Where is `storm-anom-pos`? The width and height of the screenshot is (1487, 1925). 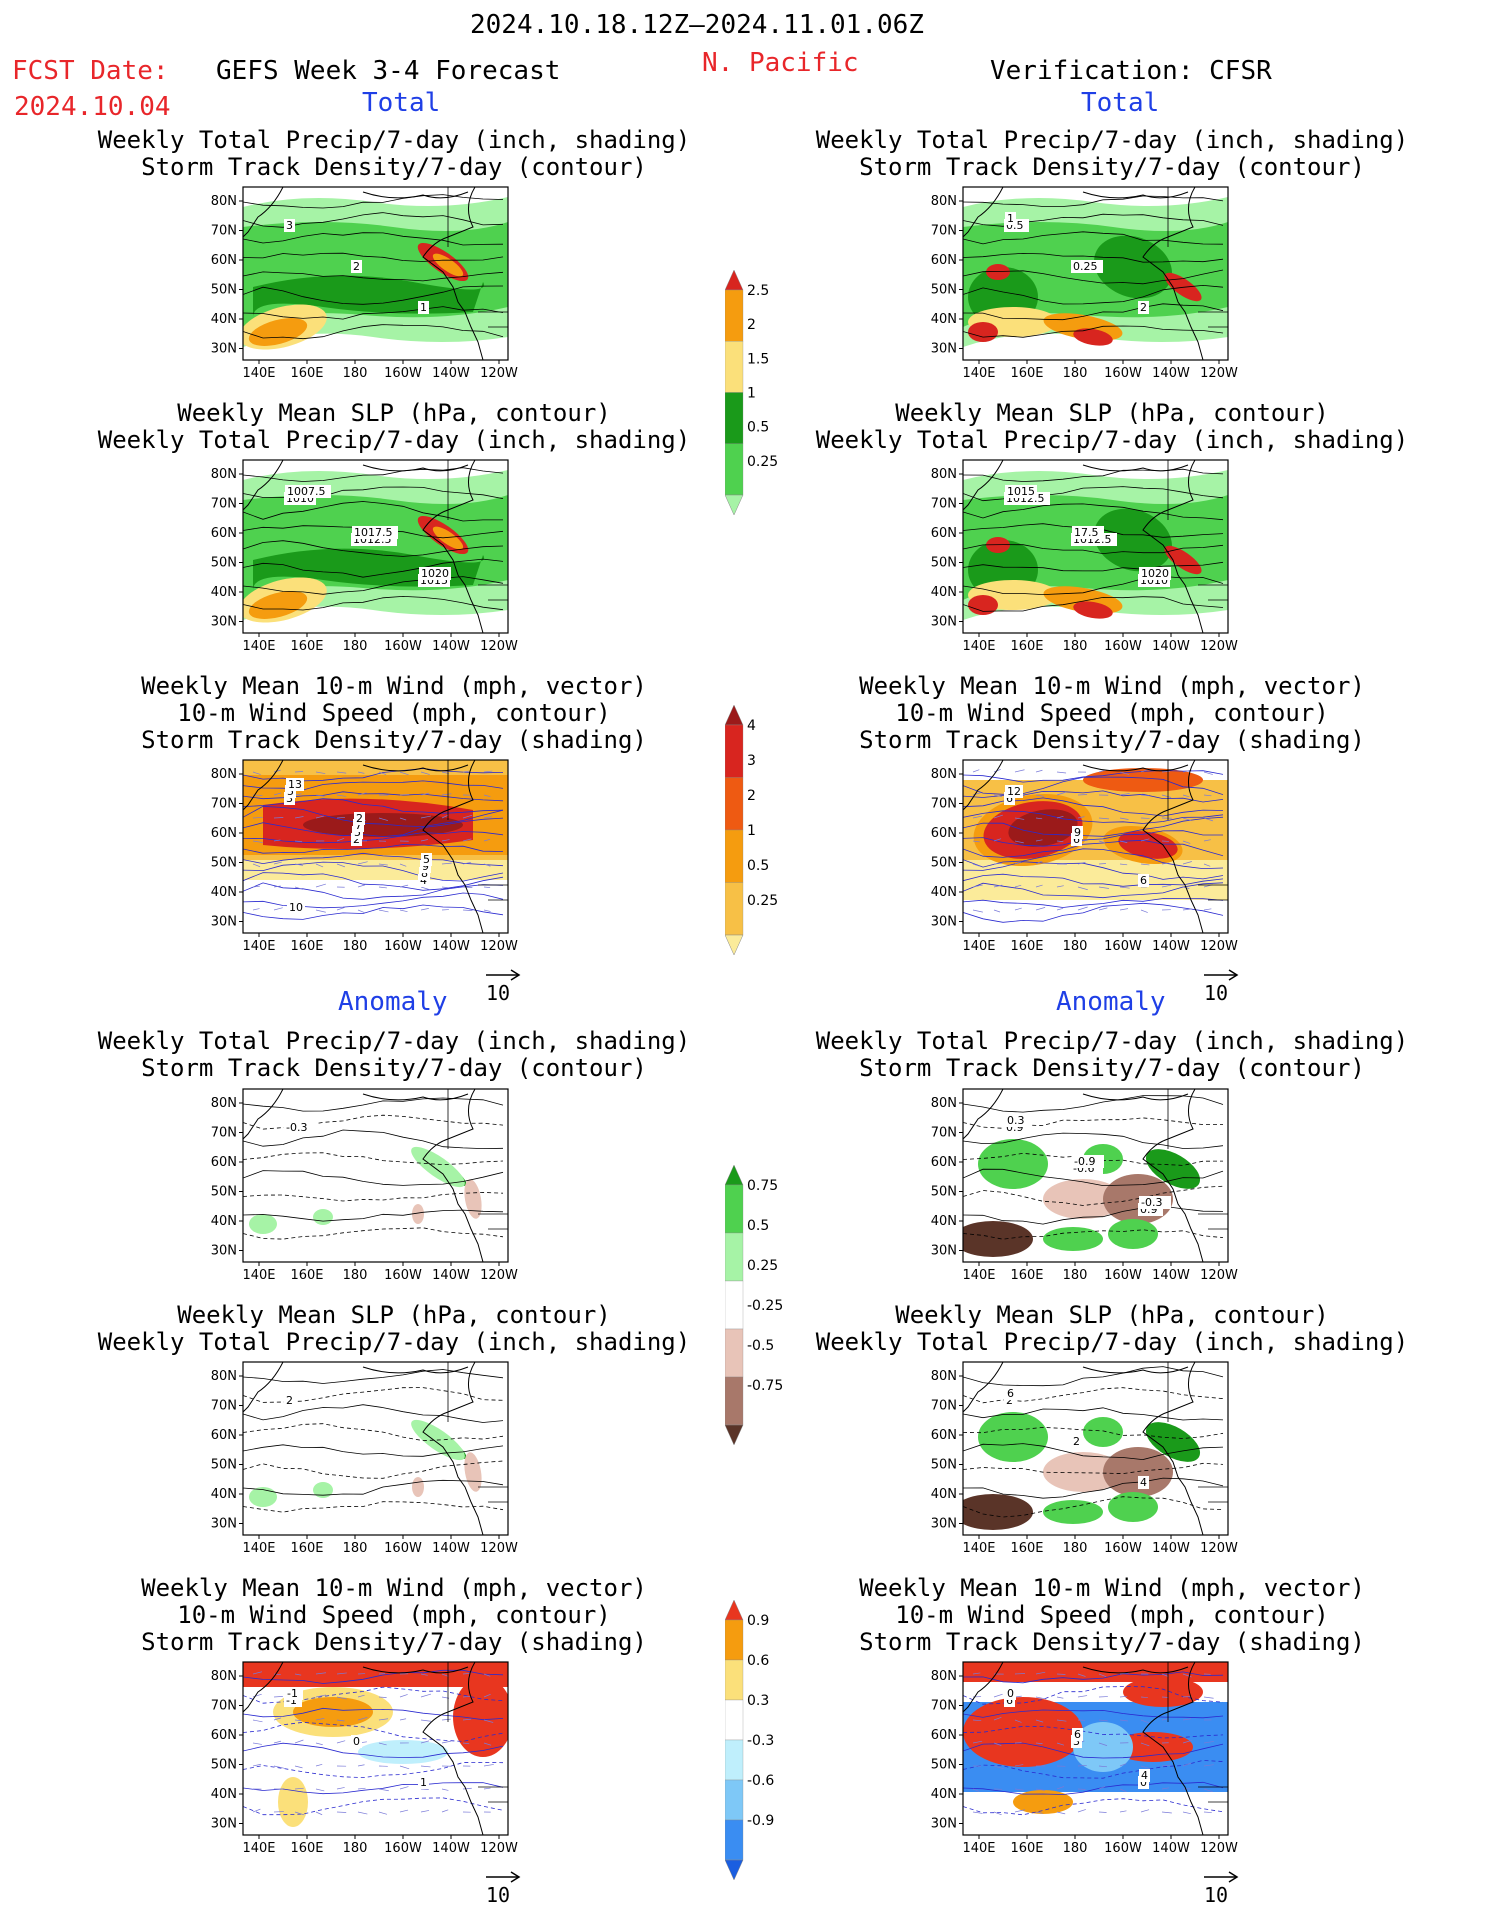 storm-anom-pos is located at coordinates (1023, 1732).